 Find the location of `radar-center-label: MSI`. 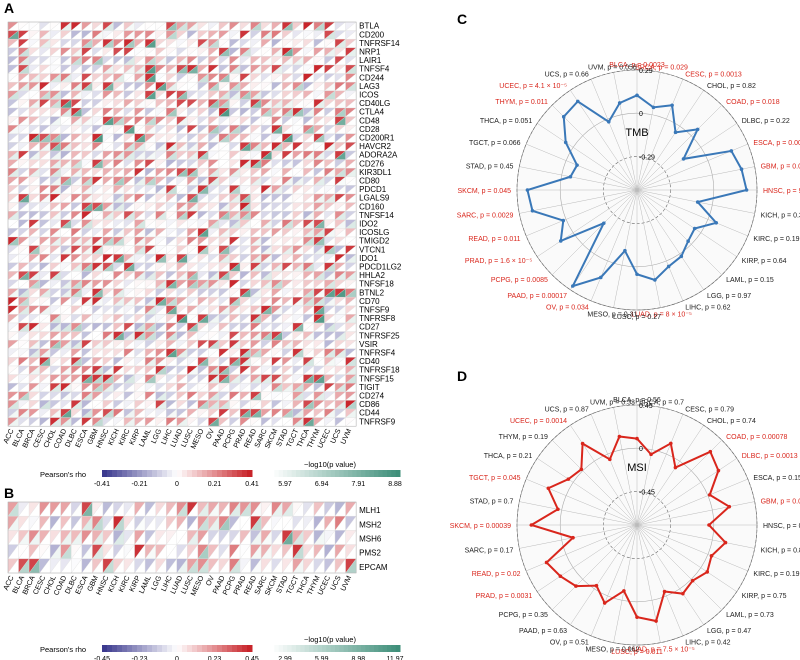

radar-center-label: MSI is located at coordinates (637, 468).